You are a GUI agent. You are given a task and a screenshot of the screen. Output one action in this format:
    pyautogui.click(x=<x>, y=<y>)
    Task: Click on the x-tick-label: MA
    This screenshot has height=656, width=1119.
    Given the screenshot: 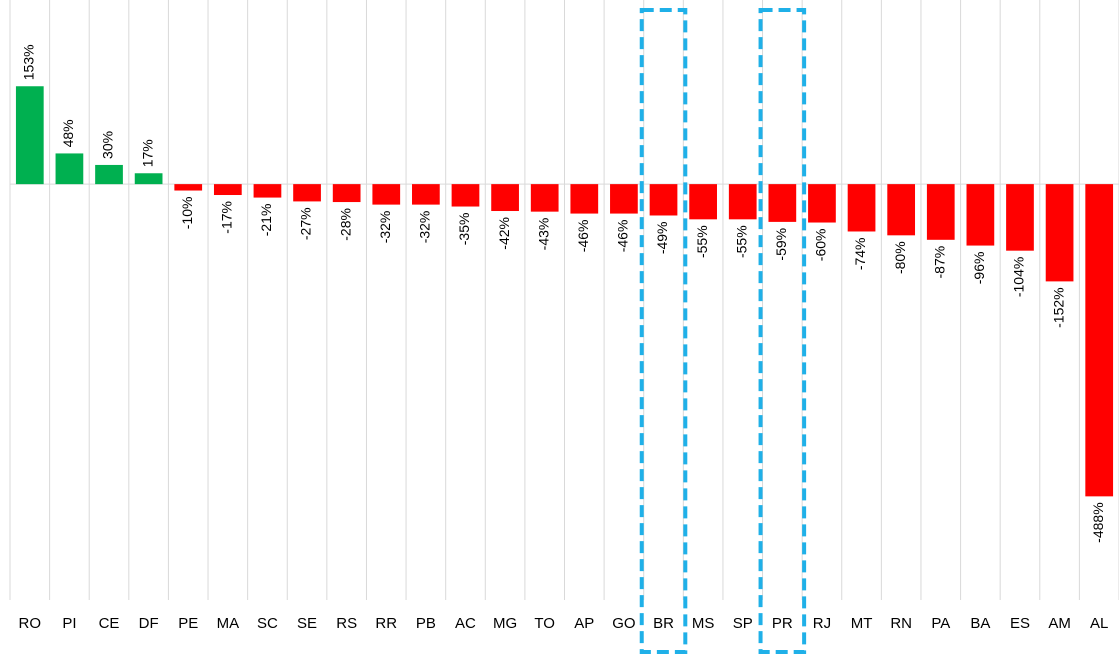 What is the action you would take?
    pyautogui.click(x=228, y=623)
    